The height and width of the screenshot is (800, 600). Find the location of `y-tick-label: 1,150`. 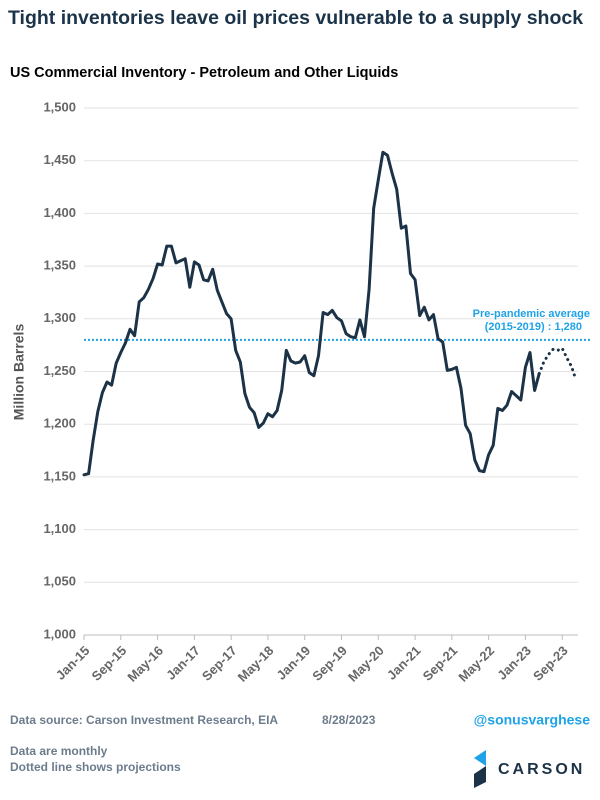

y-tick-label: 1,150 is located at coordinates (59, 475).